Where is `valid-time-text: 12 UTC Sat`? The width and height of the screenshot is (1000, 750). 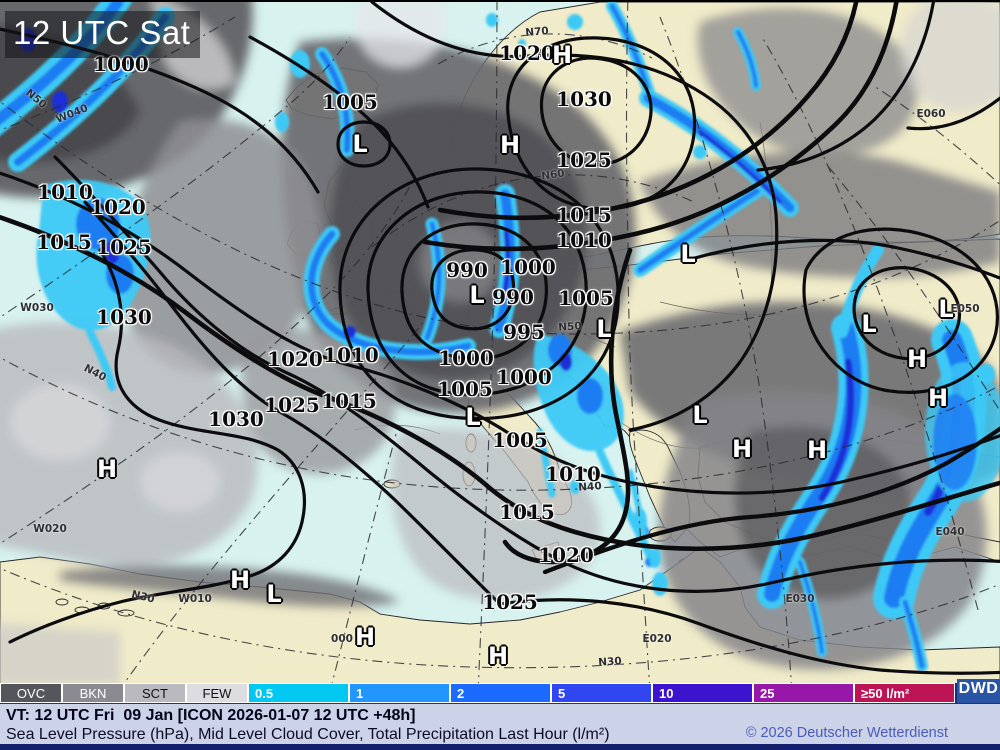 valid-time-text: 12 UTC Sat is located at coordinates (102, 32).